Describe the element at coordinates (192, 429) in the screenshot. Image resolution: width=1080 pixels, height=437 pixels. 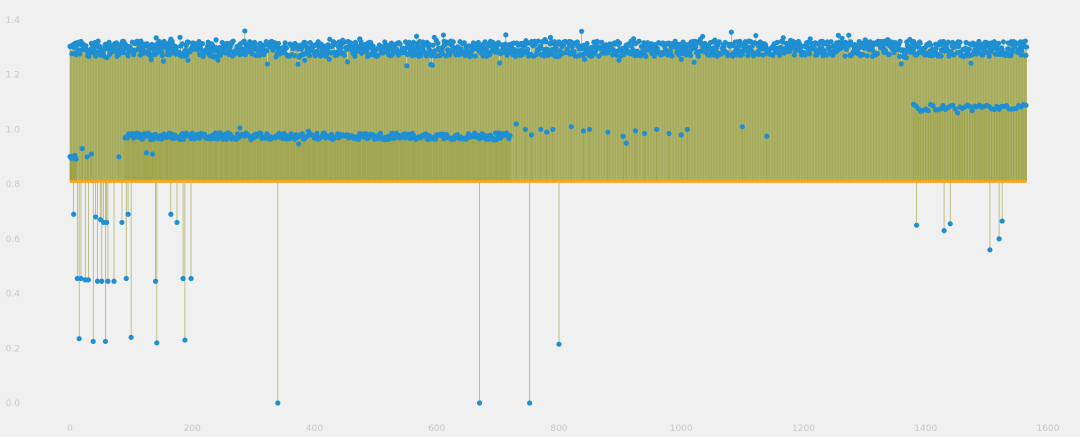
I see `x-tick-label: 200` at that location.